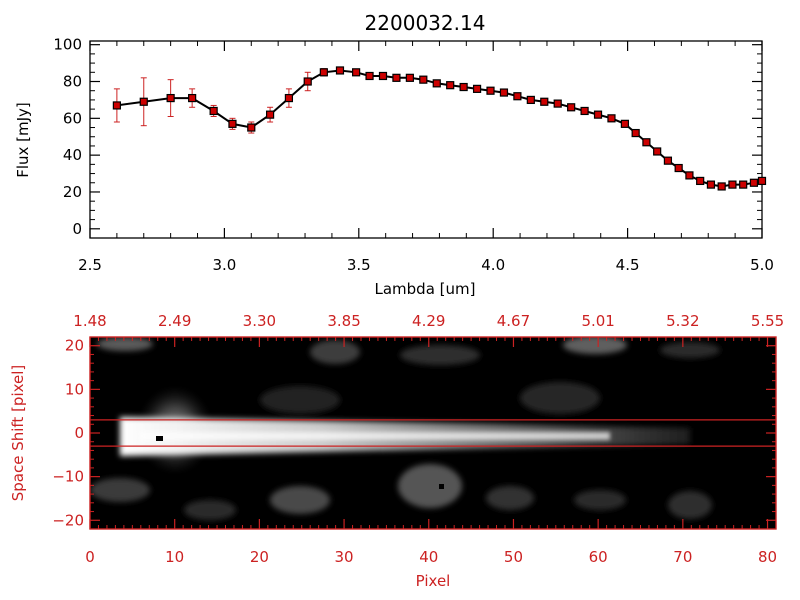 This screenshot has height=600, width=800. Describe the element at coordinates (762, 265) in the screenshot. I see `x-tick-label: 5.0` at that location.